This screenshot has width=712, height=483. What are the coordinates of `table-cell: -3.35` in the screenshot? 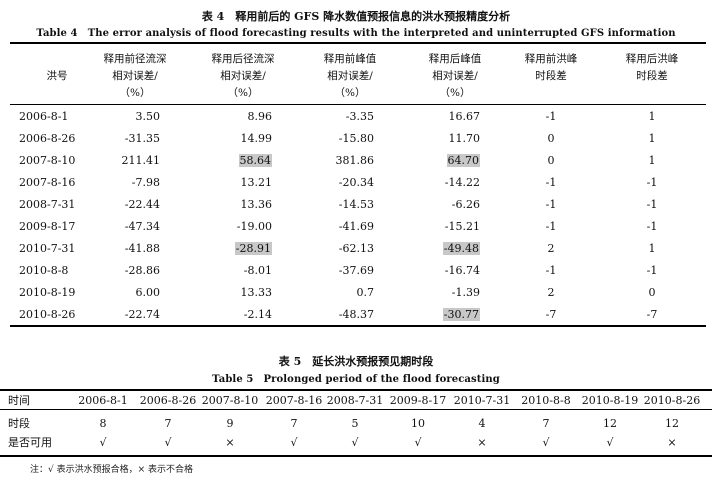 It's located at (344, 117).